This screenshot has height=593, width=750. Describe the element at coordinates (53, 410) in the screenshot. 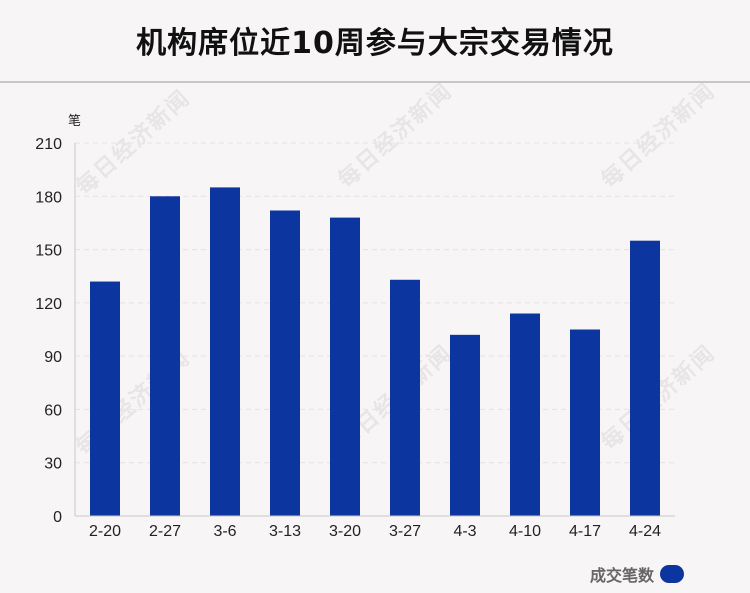

I see `y-tick-label: 60` at that location.